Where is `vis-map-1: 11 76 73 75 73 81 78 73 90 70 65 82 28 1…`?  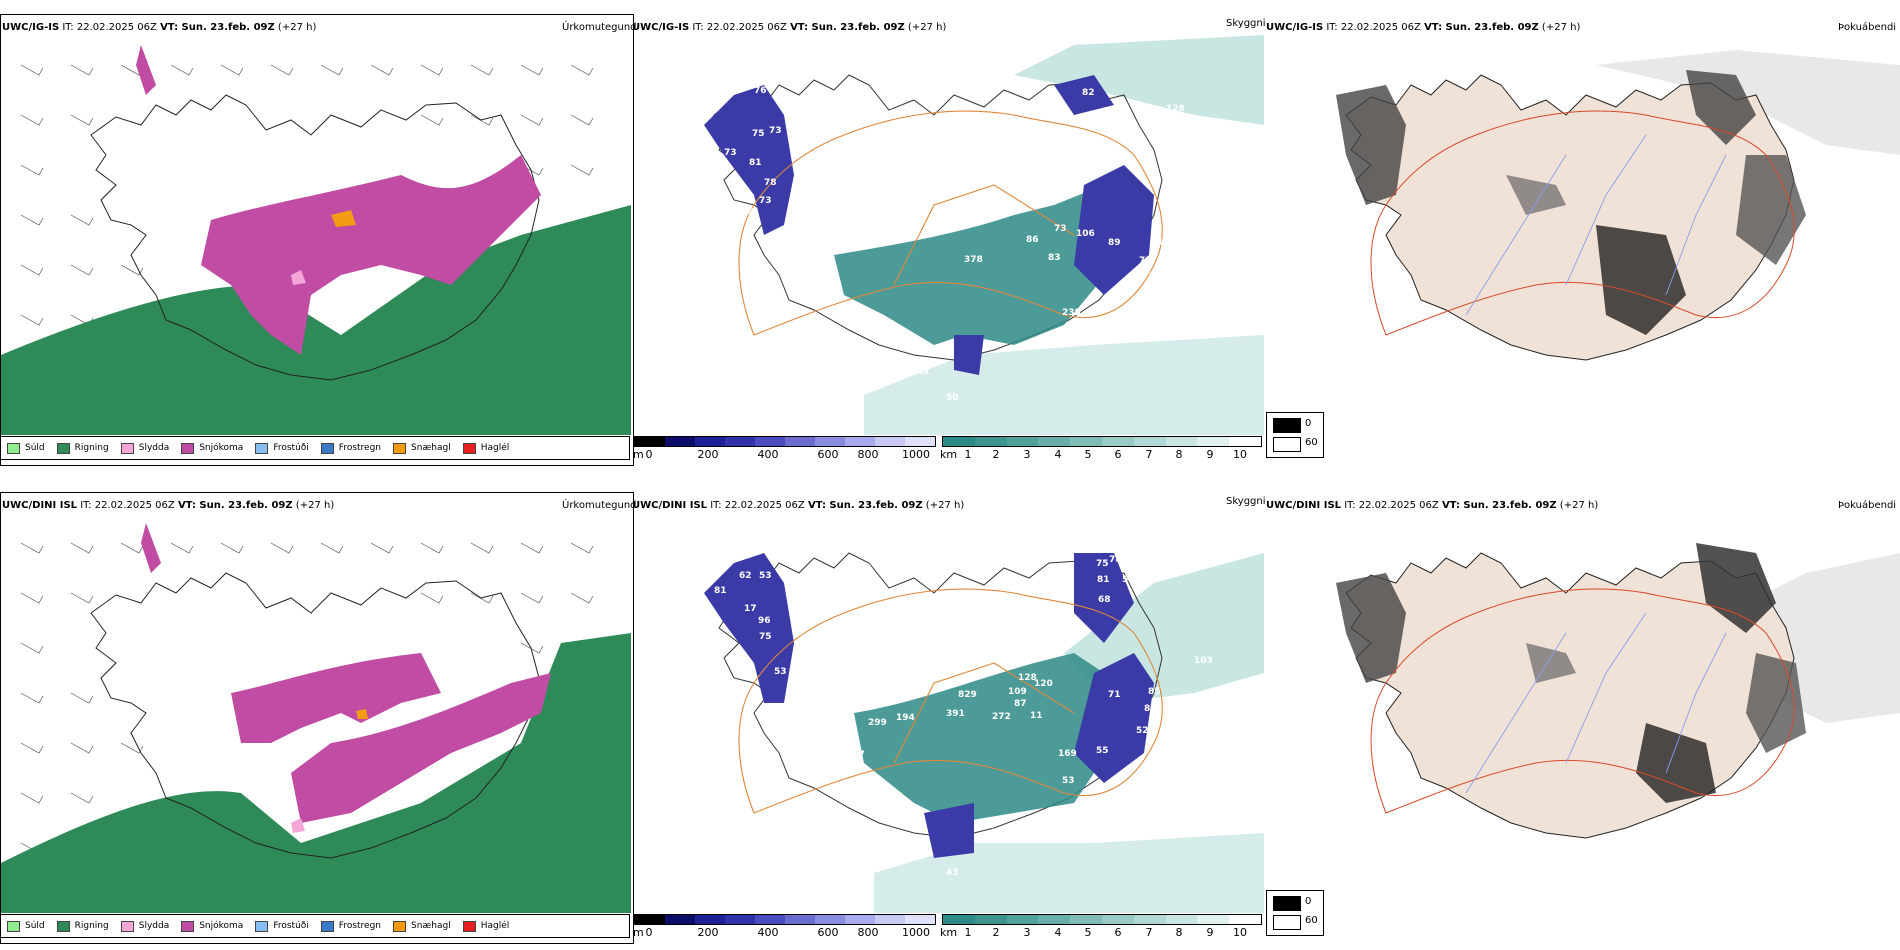 vis-map-1: 11 76 73 75 73 81 78 73 90 70 65 82 28 1… is located at coordinates (949, 235).